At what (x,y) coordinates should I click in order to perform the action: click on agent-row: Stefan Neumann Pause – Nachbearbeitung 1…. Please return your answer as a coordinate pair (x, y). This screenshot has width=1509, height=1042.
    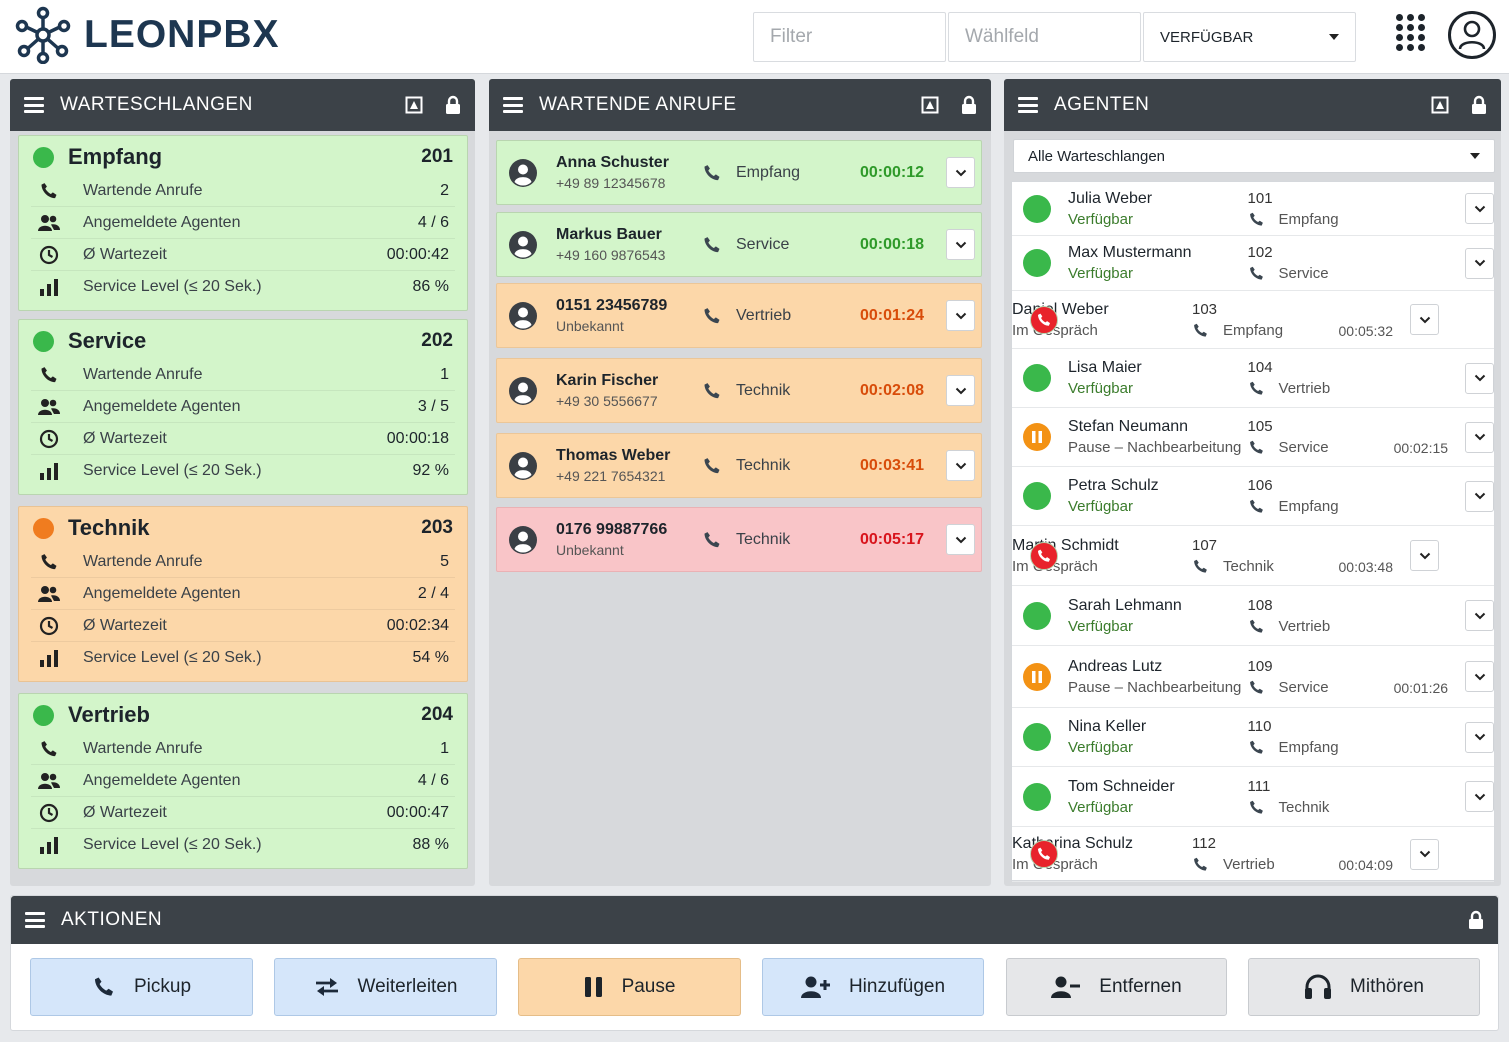
    Looking at the image, I should click on (1253, 437).